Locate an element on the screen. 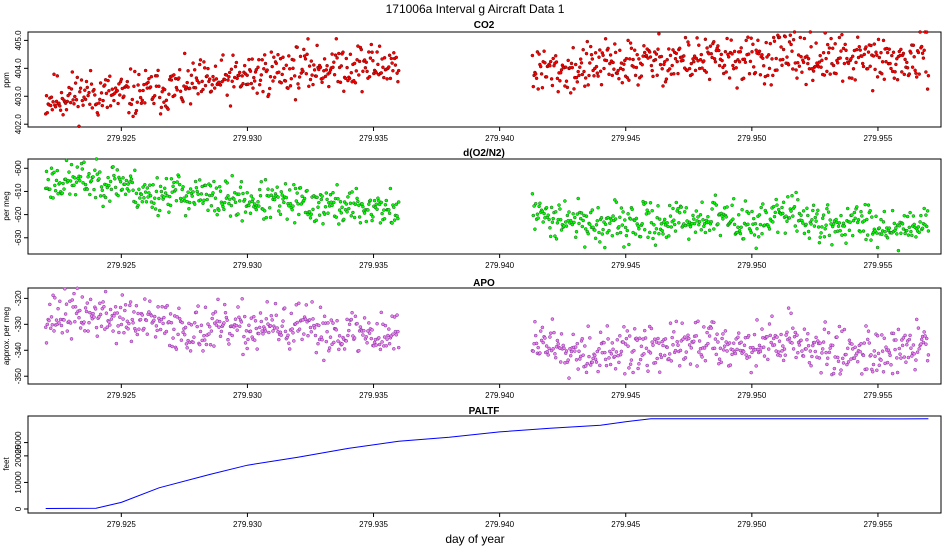  x-tick-label: 279.930 is located at coordinates (247, 524).